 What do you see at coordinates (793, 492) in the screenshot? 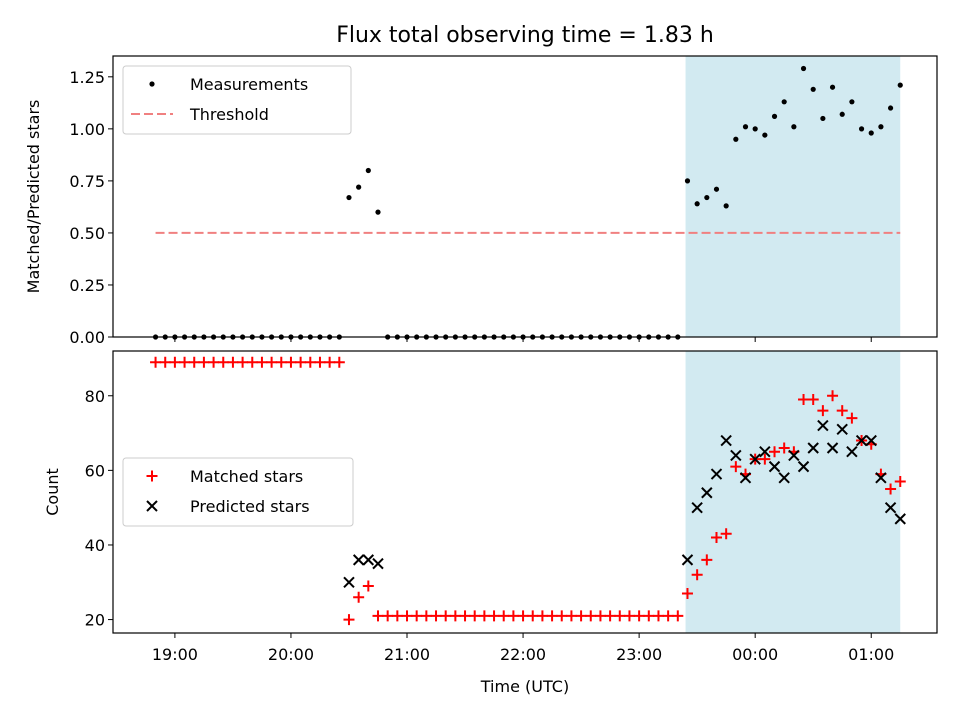
I see `observing-span` at bounding box center [793, 492].